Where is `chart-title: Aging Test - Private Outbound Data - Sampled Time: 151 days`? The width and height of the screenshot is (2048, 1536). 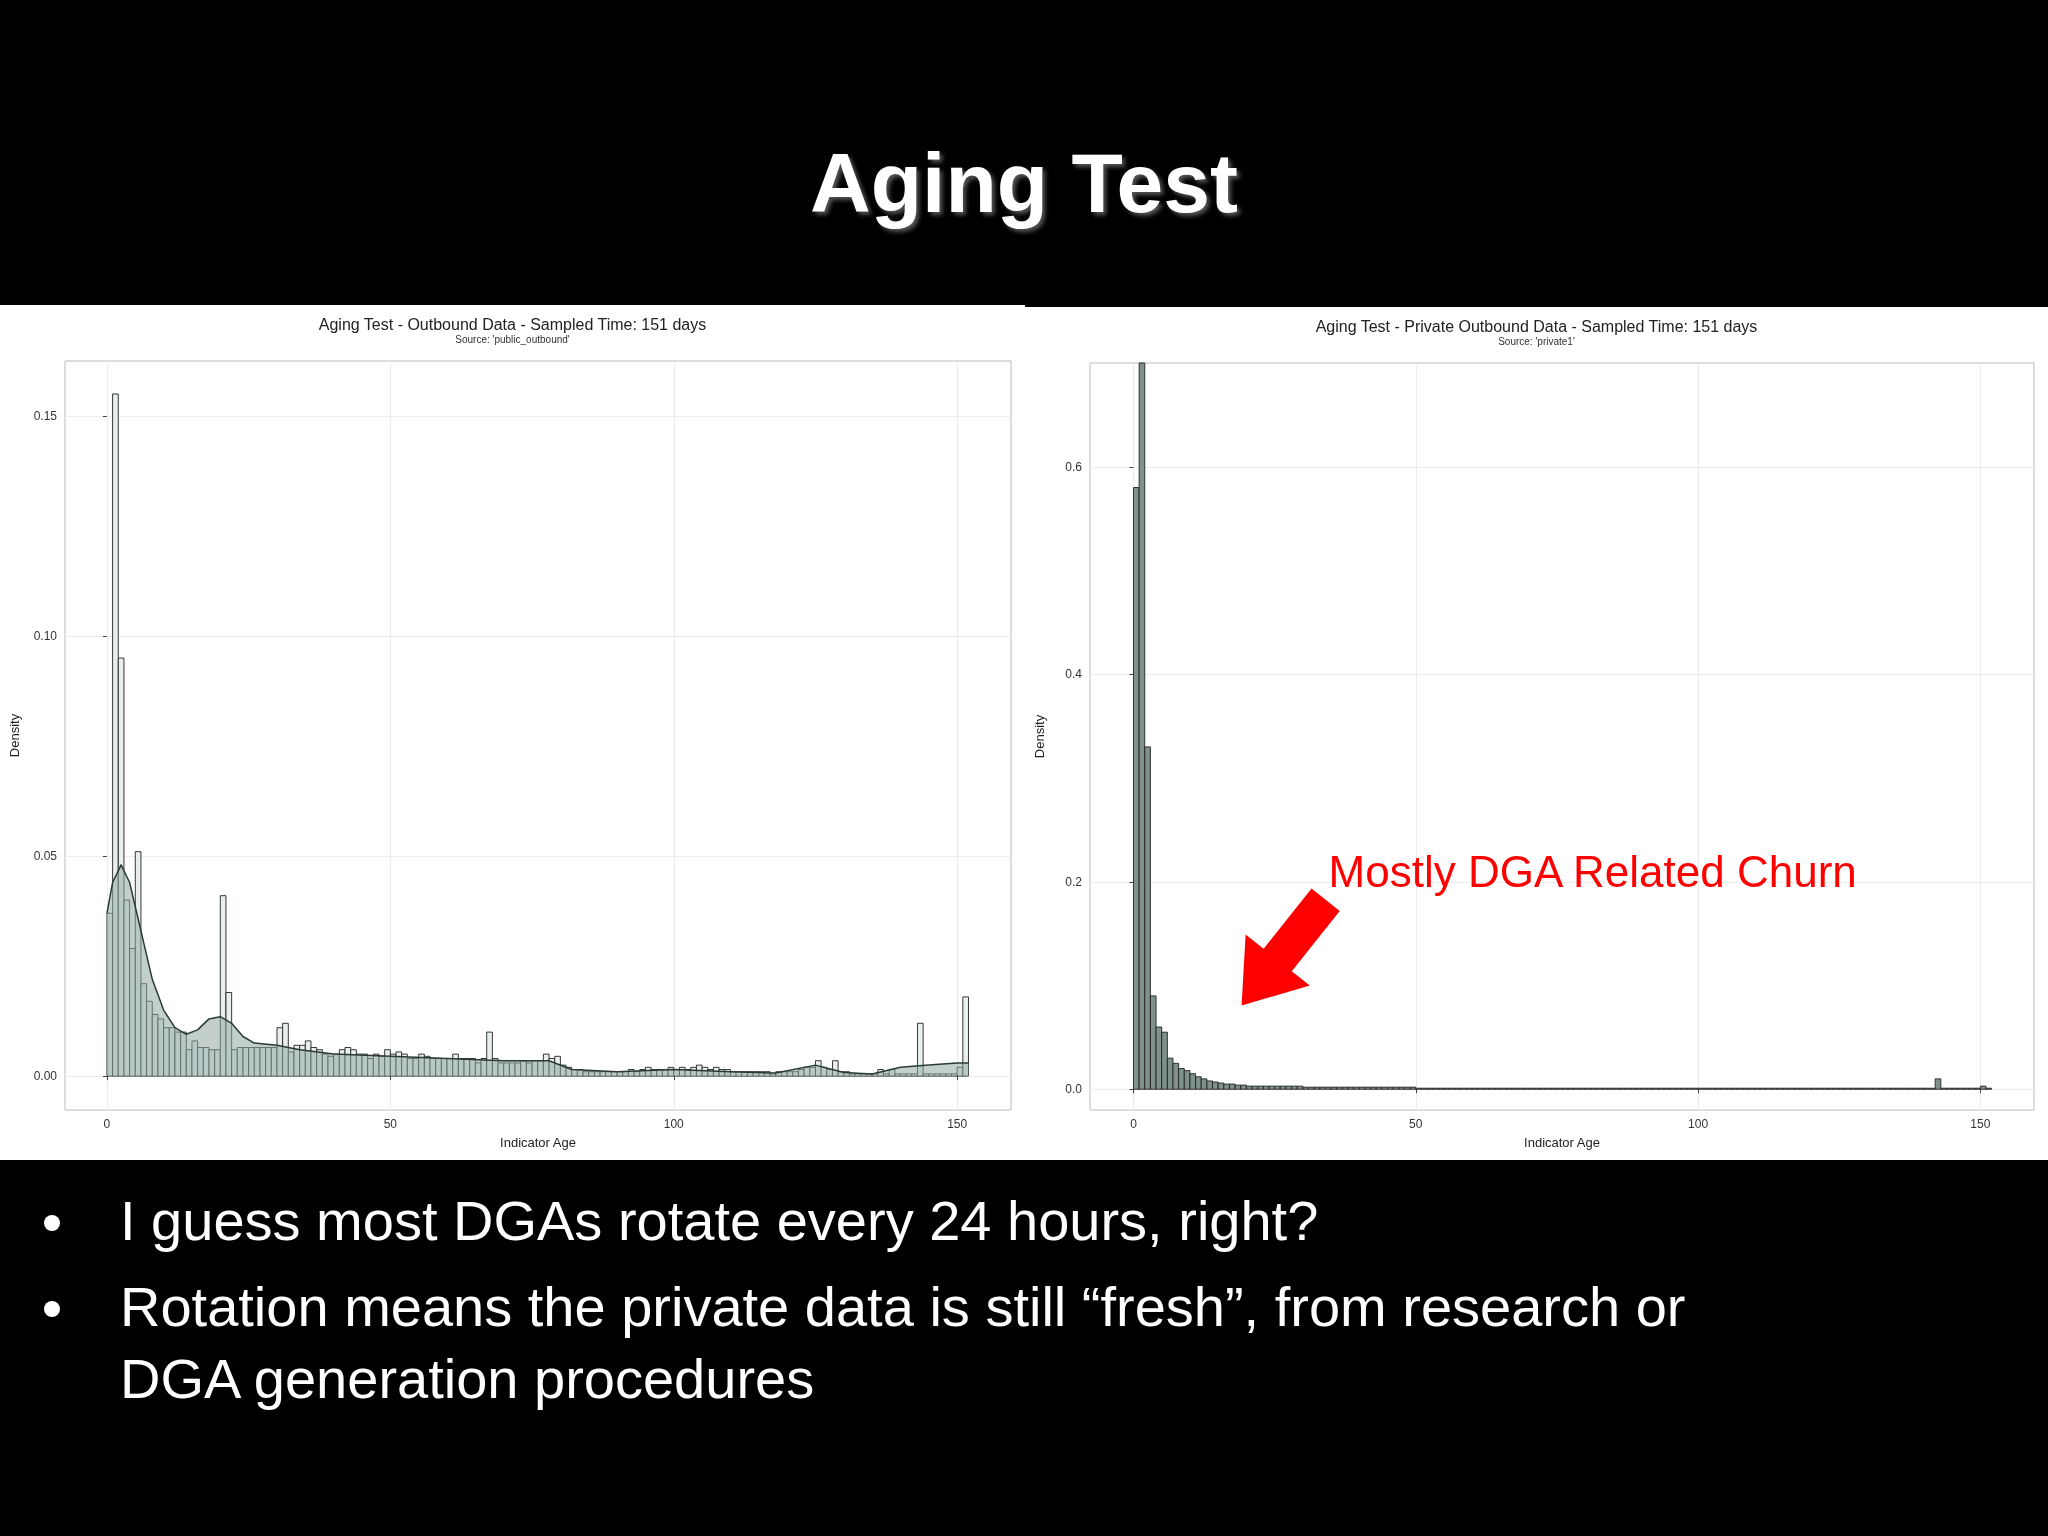
chart-title: Aging Test - Private Outbound Data - Sampled Time: 151 days is located at coordinates (1536, 326).